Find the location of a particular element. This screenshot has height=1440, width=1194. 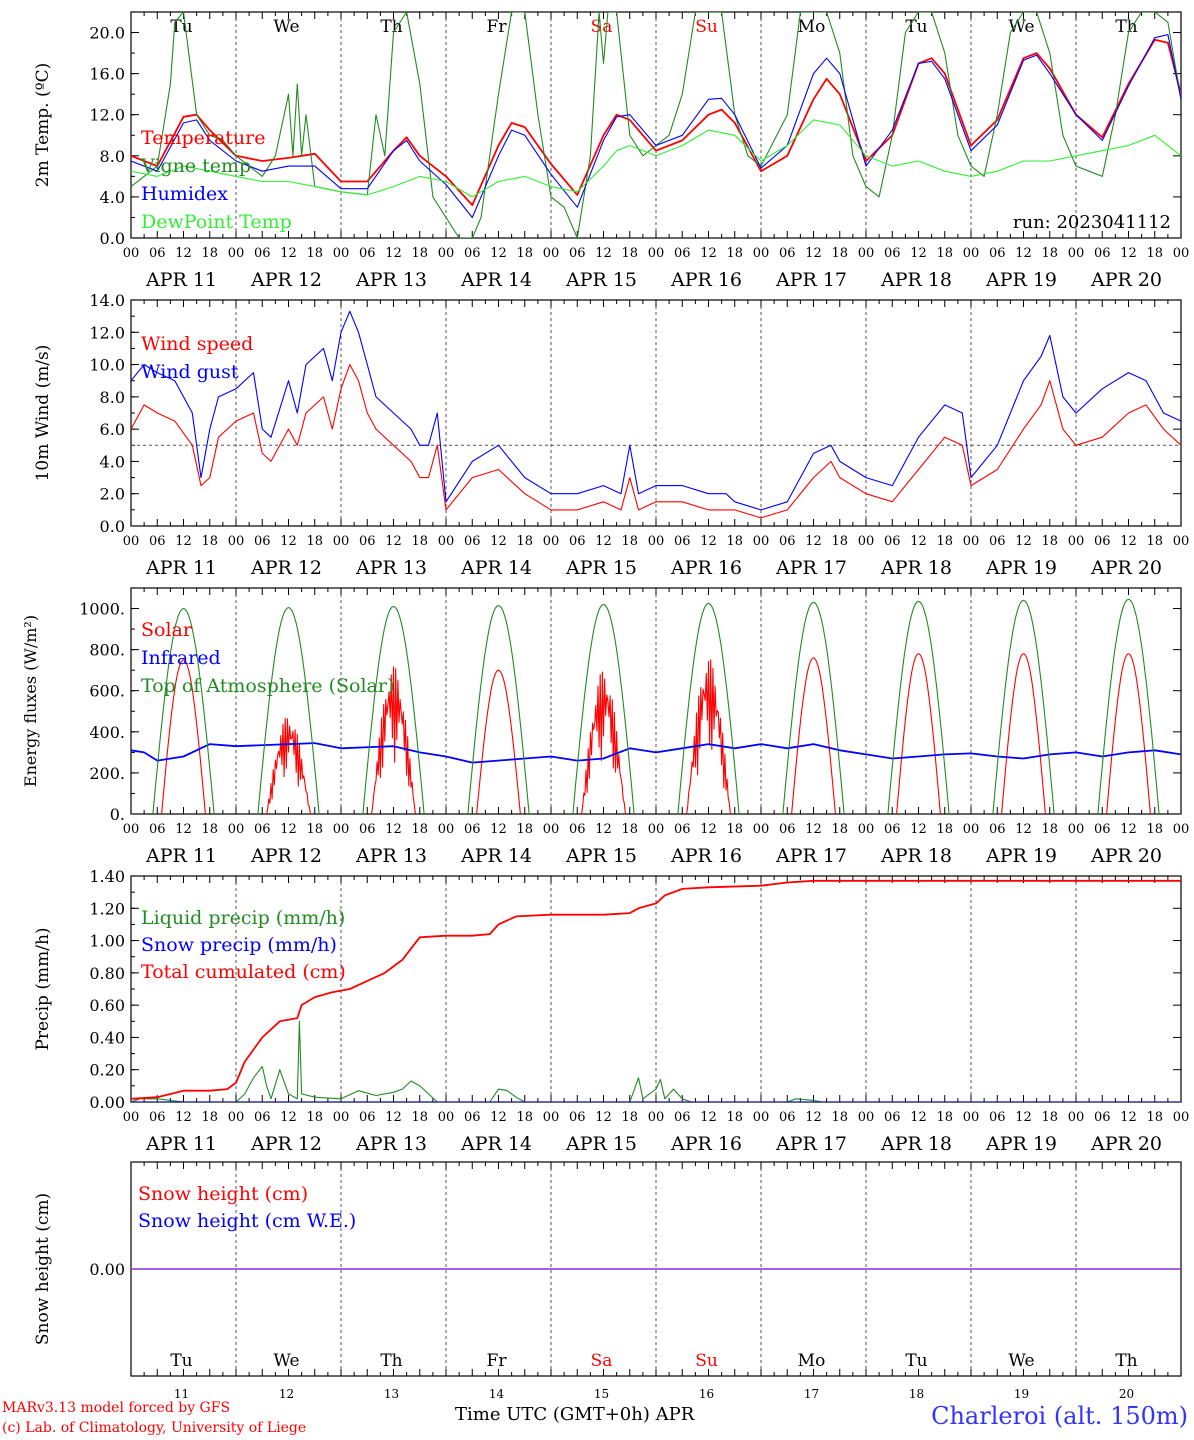

legend-entry: Infrared is located at coordinates (181, 658).